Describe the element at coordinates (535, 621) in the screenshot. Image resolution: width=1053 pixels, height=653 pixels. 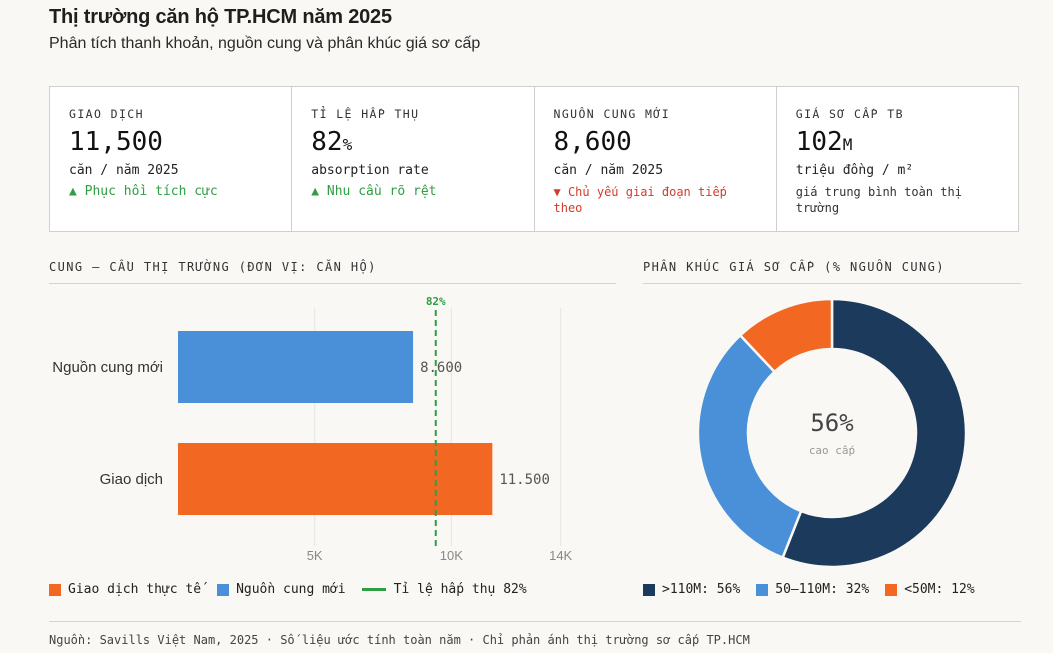
I see `footer-rule` at that location.